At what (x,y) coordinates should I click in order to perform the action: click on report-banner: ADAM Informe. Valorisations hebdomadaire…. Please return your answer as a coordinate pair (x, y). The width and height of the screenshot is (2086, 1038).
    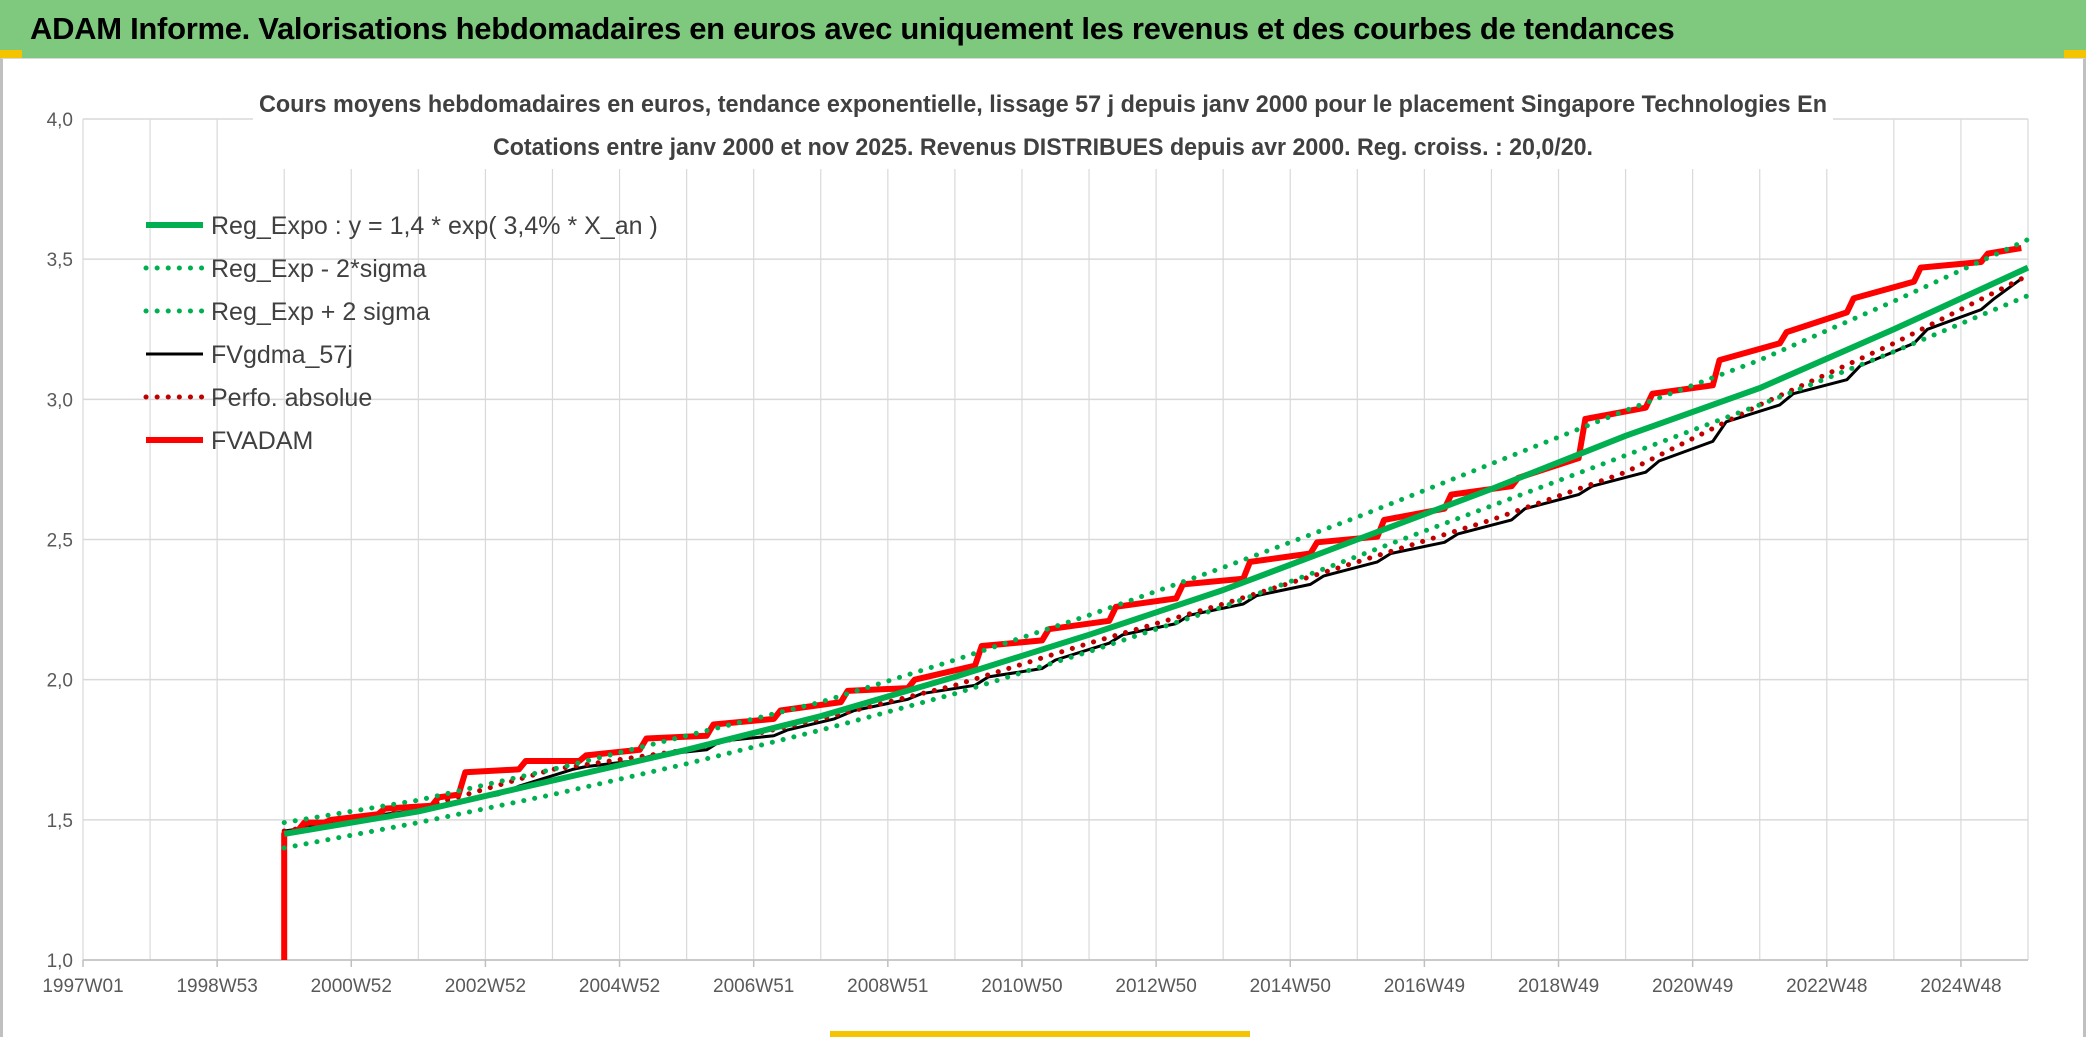
    Looking at the image, I should click on (1043, 29).